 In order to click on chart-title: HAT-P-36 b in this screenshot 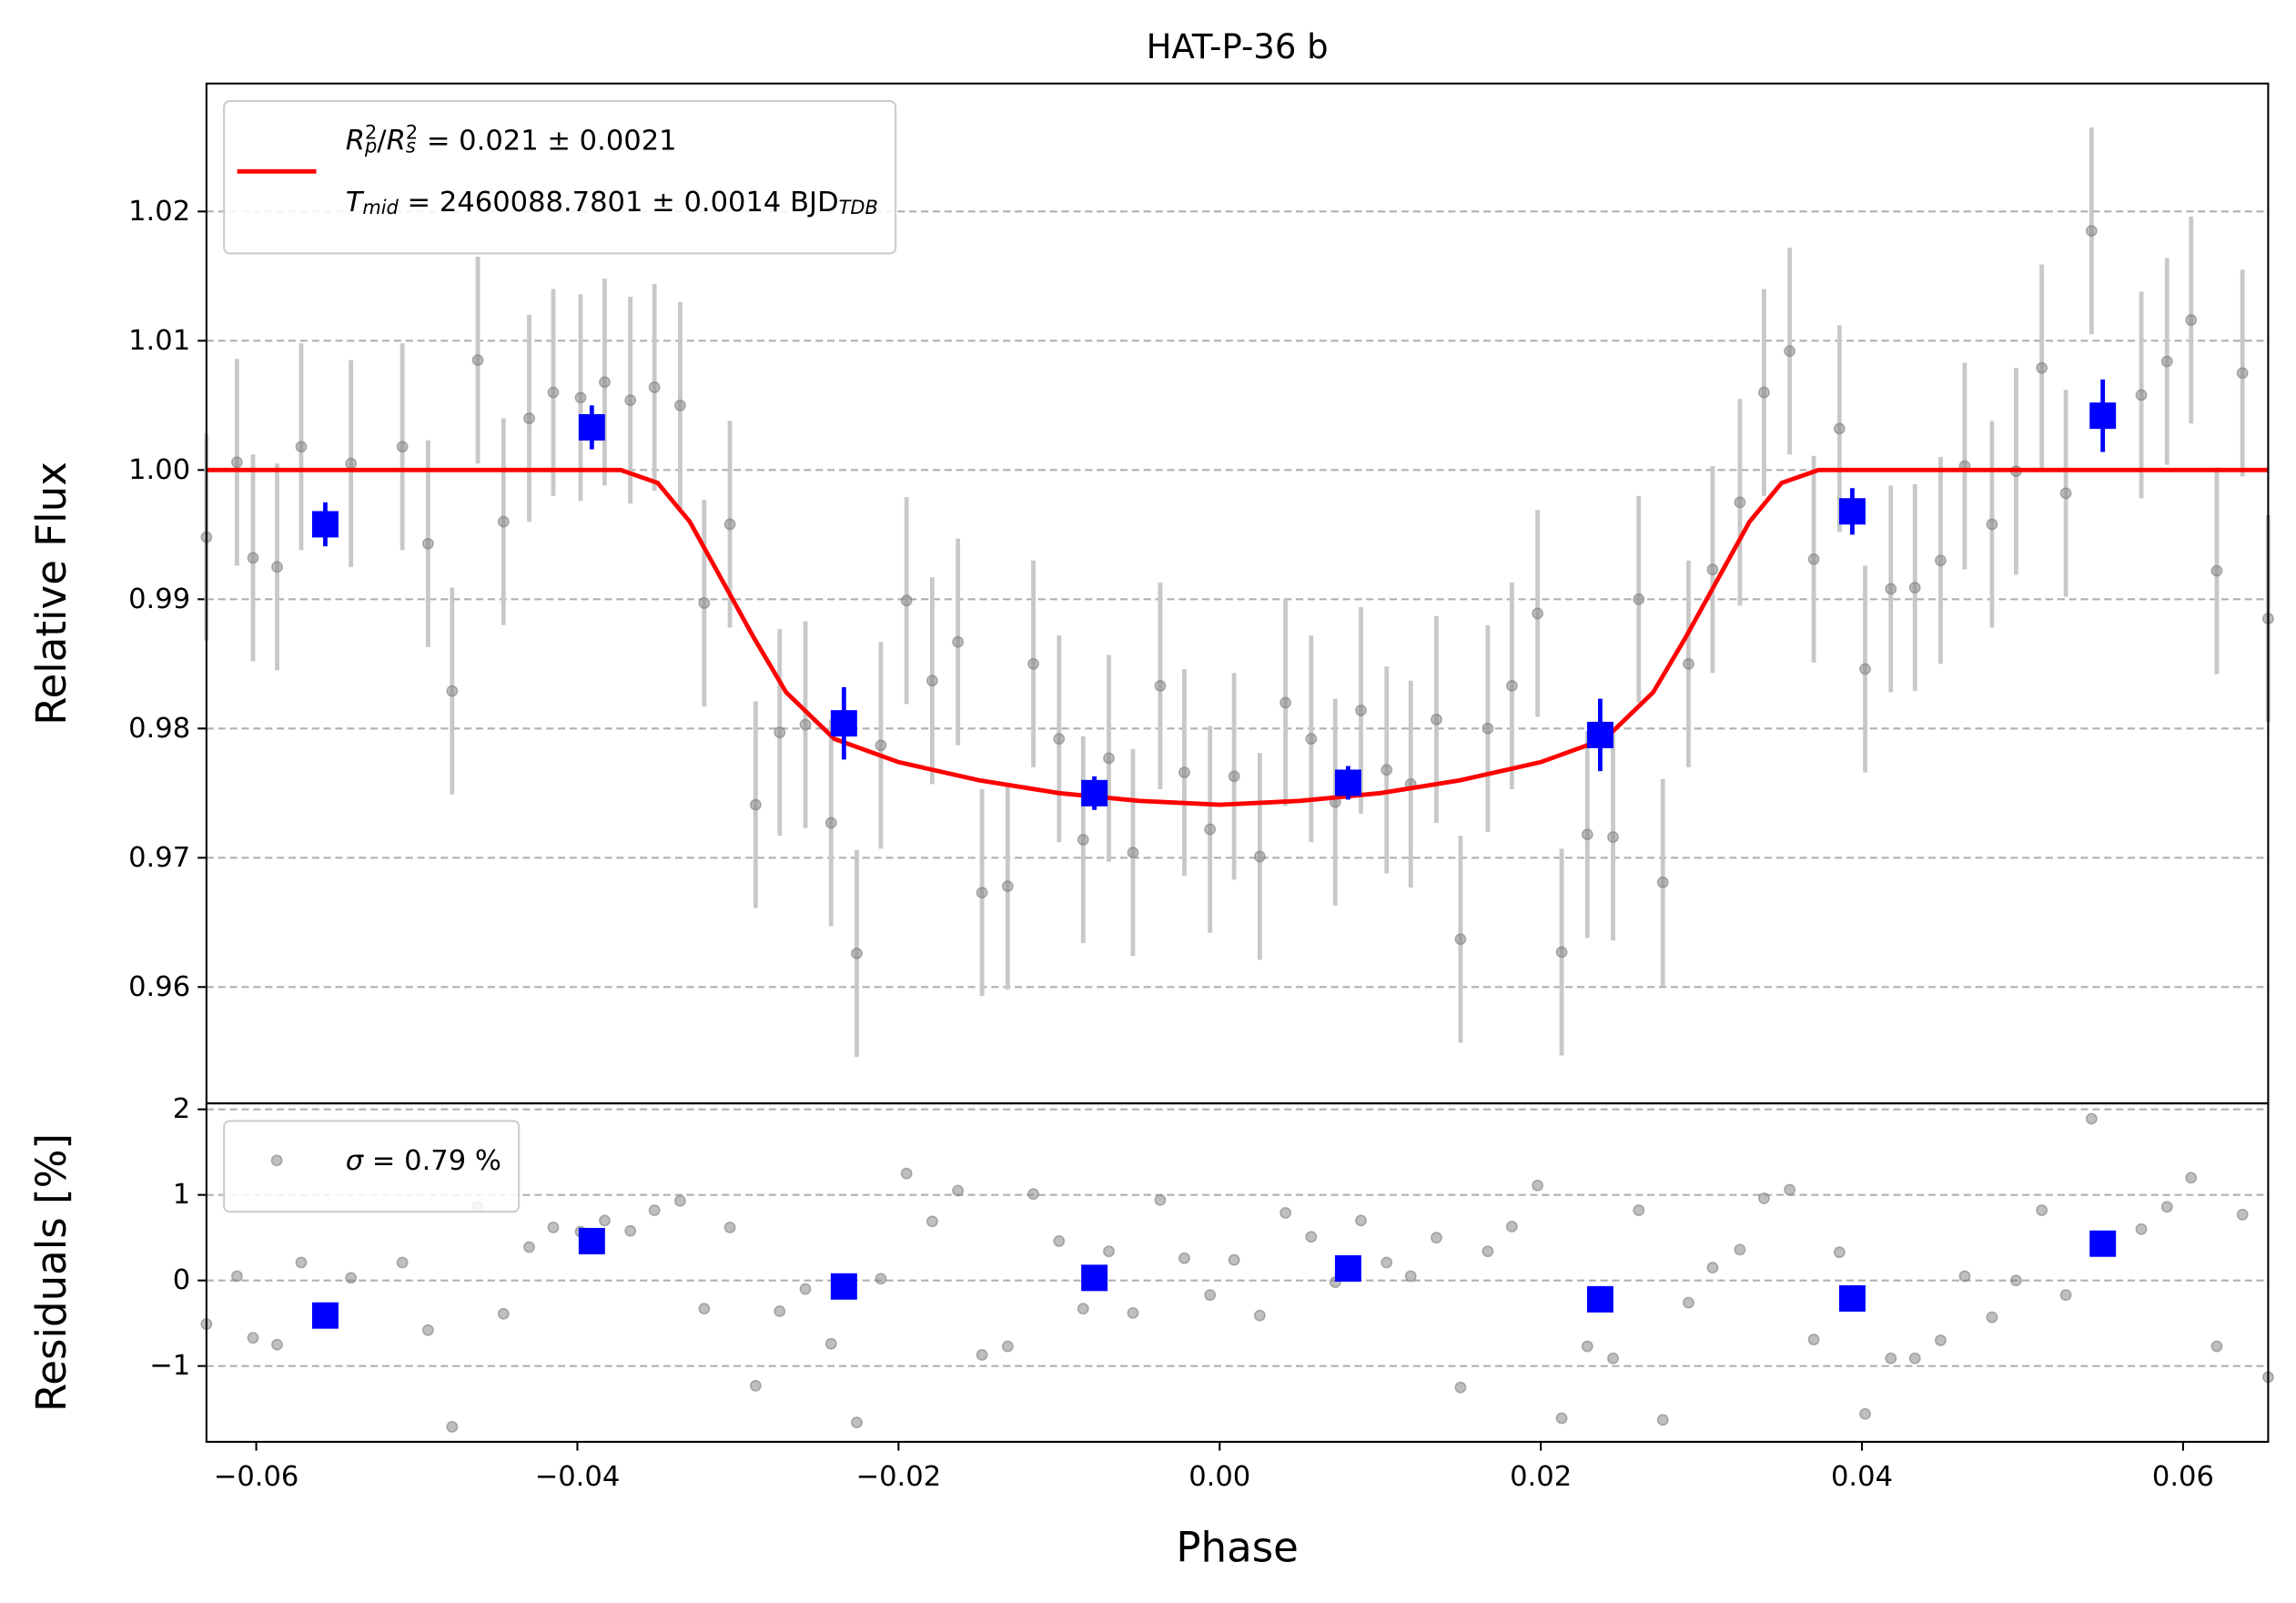, I will do `click(1238, 46)`.